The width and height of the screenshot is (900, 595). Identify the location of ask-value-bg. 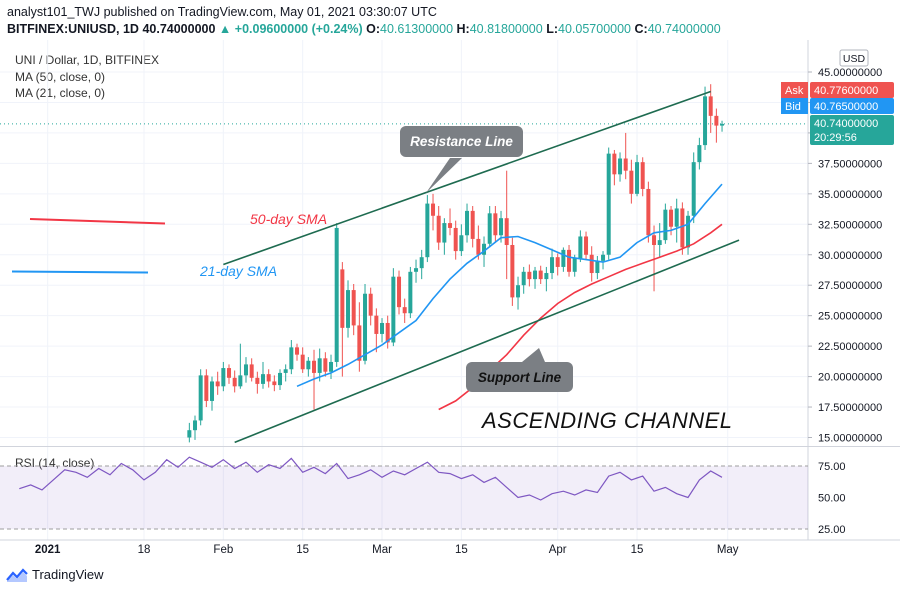
(852, 90).